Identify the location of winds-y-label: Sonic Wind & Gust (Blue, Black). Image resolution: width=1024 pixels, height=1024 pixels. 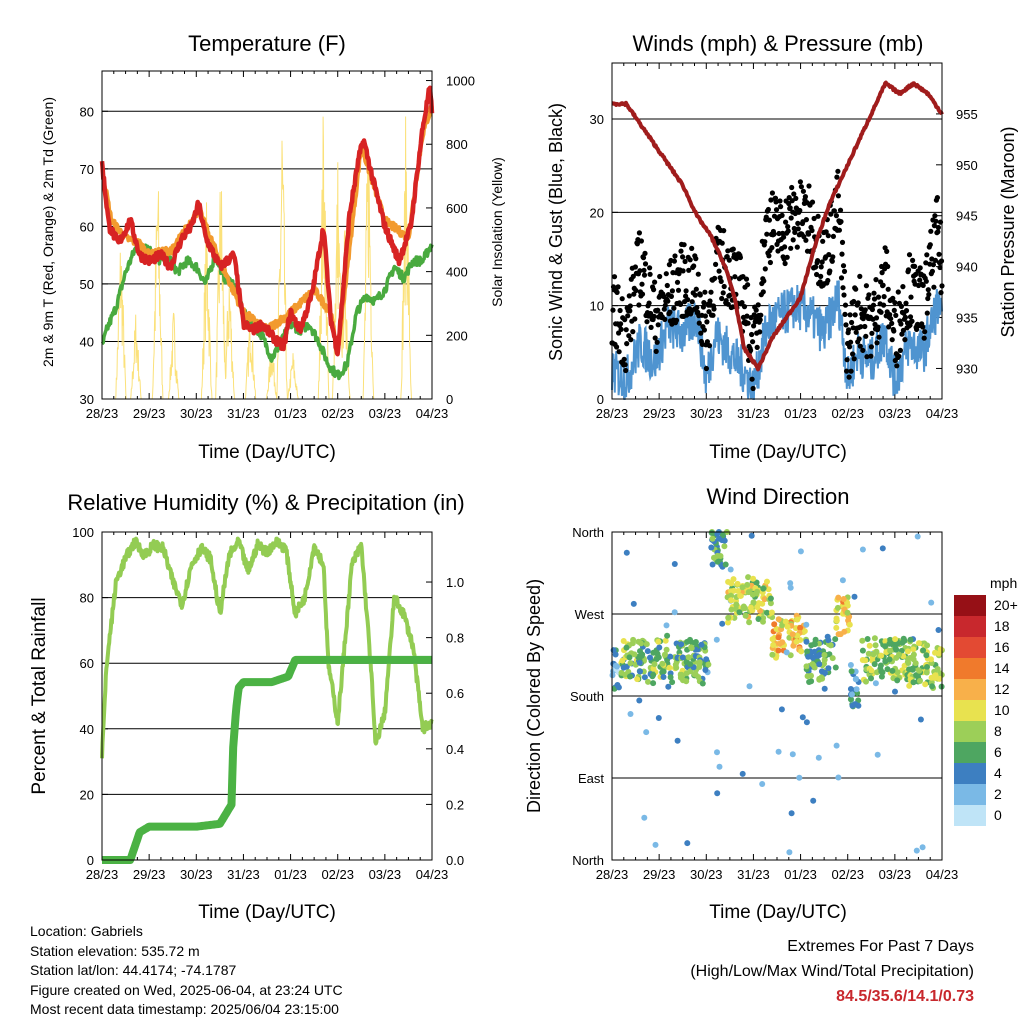
(556, 232).